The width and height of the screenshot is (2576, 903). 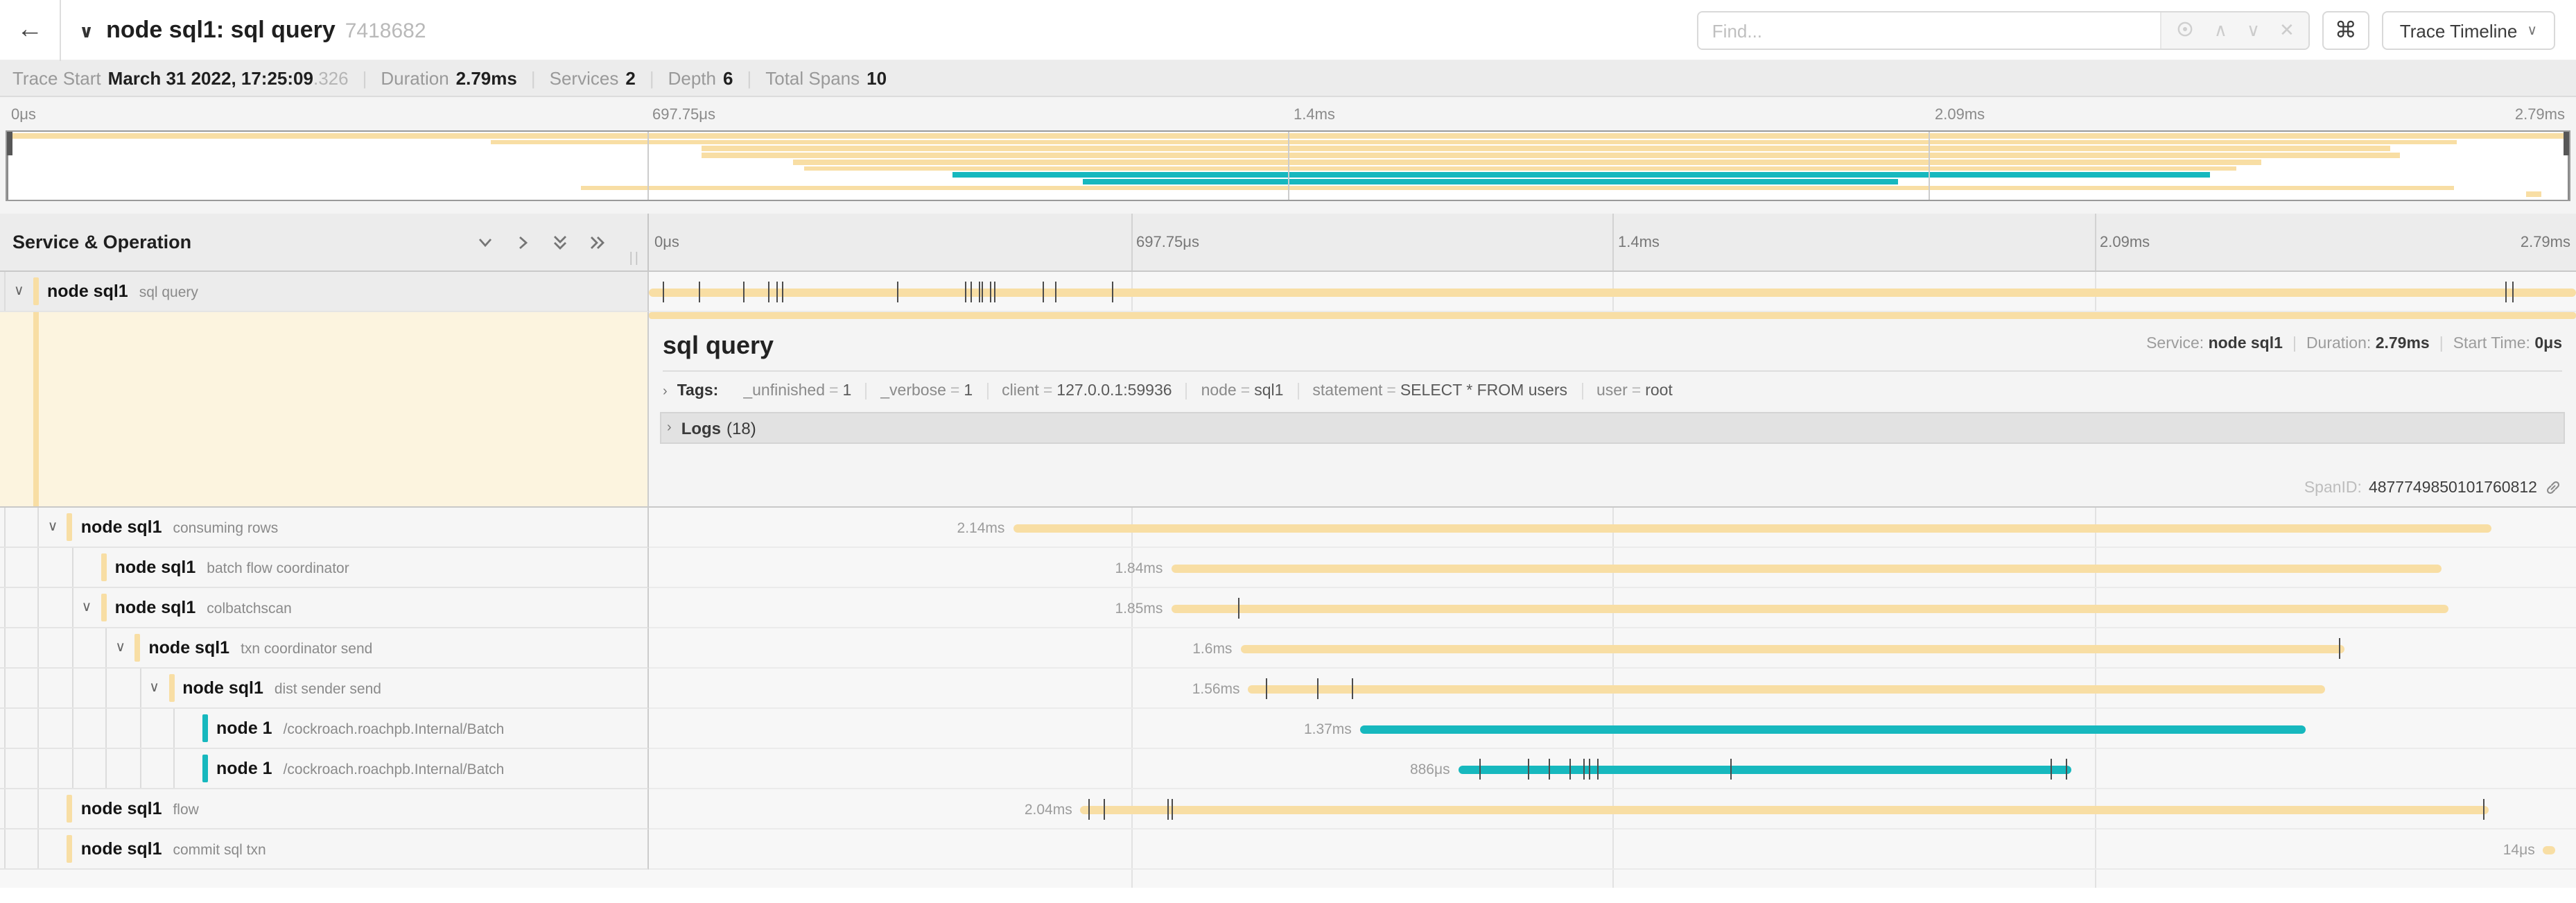 I want to click on span-bar-row-batch-flow-coordinator: 1.84ms, so click(x=1612, y=568).